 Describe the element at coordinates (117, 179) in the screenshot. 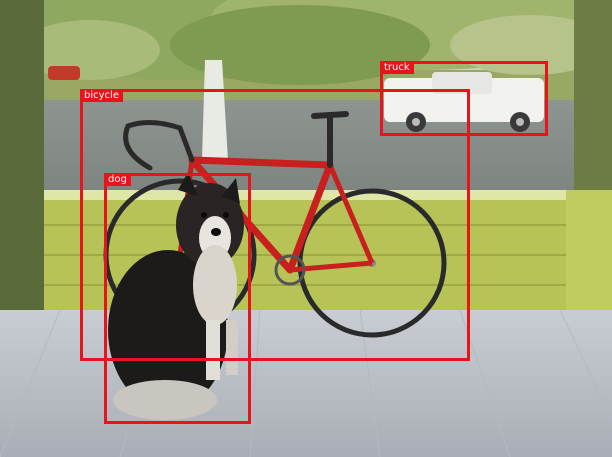

I see `detection-label-dog: dog` at that location.